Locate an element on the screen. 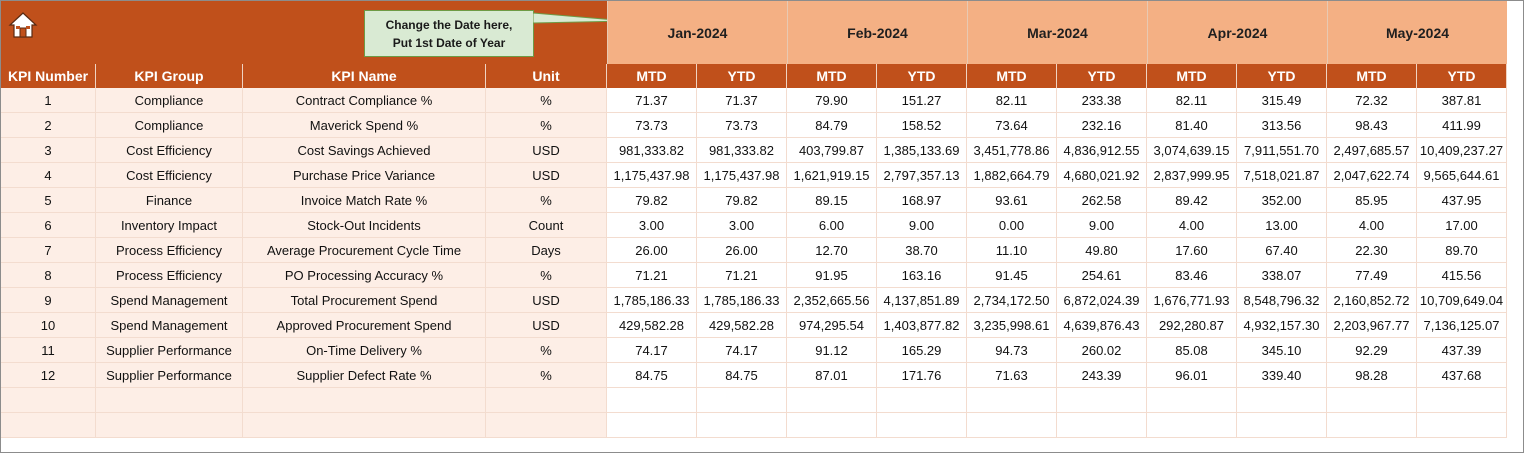  cell-value: 4,680,021.92 is located at coordinates (1102, 175).